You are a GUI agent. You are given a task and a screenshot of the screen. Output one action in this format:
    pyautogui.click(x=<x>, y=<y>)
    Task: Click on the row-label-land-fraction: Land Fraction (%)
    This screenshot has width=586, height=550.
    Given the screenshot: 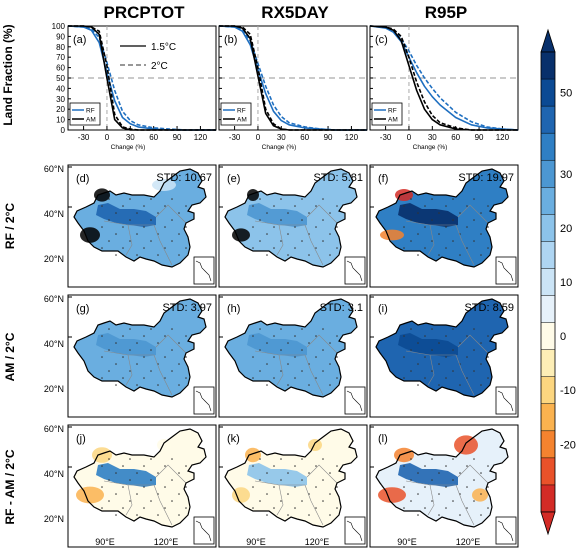 What is the action you would take?
    pyautogui.click(x=8, y=74)
    